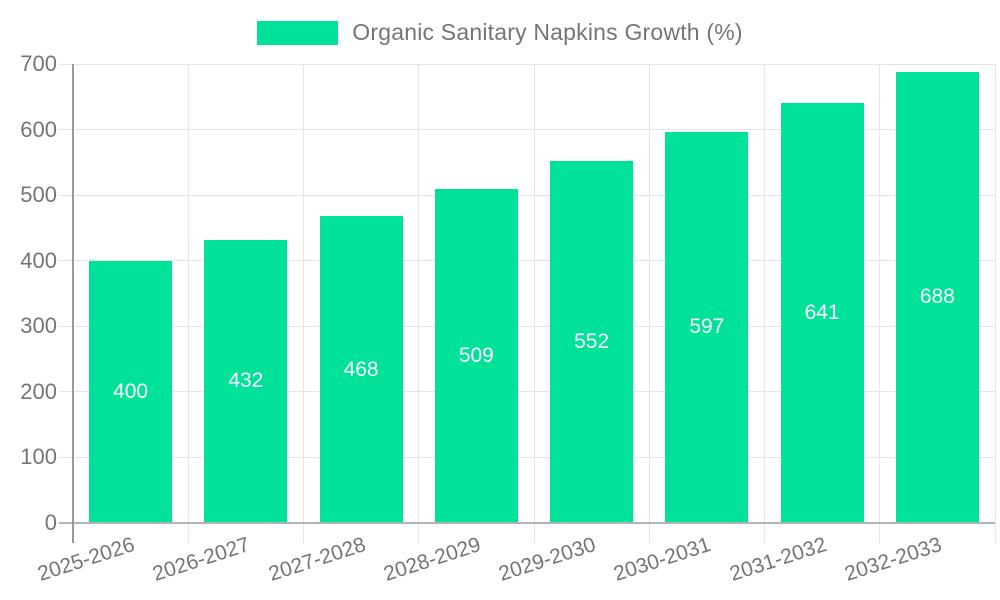 Image resolution: width=1000 pixels, height=600 pixels. I want to click on chart-legend: Organic Sanitary Napkins Growth (%), so click(500, 32).